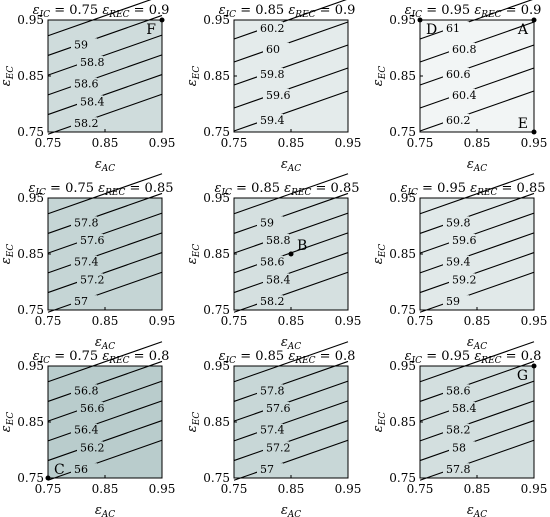 This screenshot has height=517, width=550. Describe the element at coordinates (473, 357) in the screenshot. I see `panel-title: εIC = 0.95 εREC = 0.8` at that location.